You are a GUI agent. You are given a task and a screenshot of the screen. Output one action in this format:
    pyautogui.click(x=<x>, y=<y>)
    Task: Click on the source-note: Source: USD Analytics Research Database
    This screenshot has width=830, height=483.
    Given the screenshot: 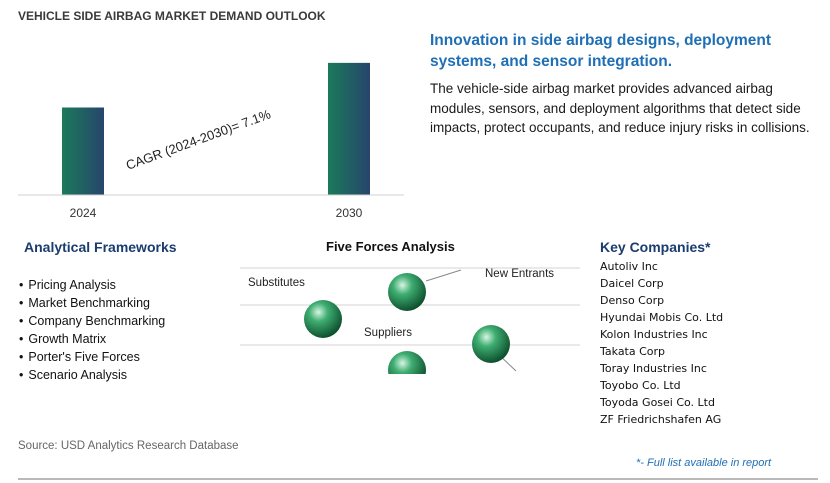 What is the action you would take?
    pyautogui.click(x=128, y=446)
    